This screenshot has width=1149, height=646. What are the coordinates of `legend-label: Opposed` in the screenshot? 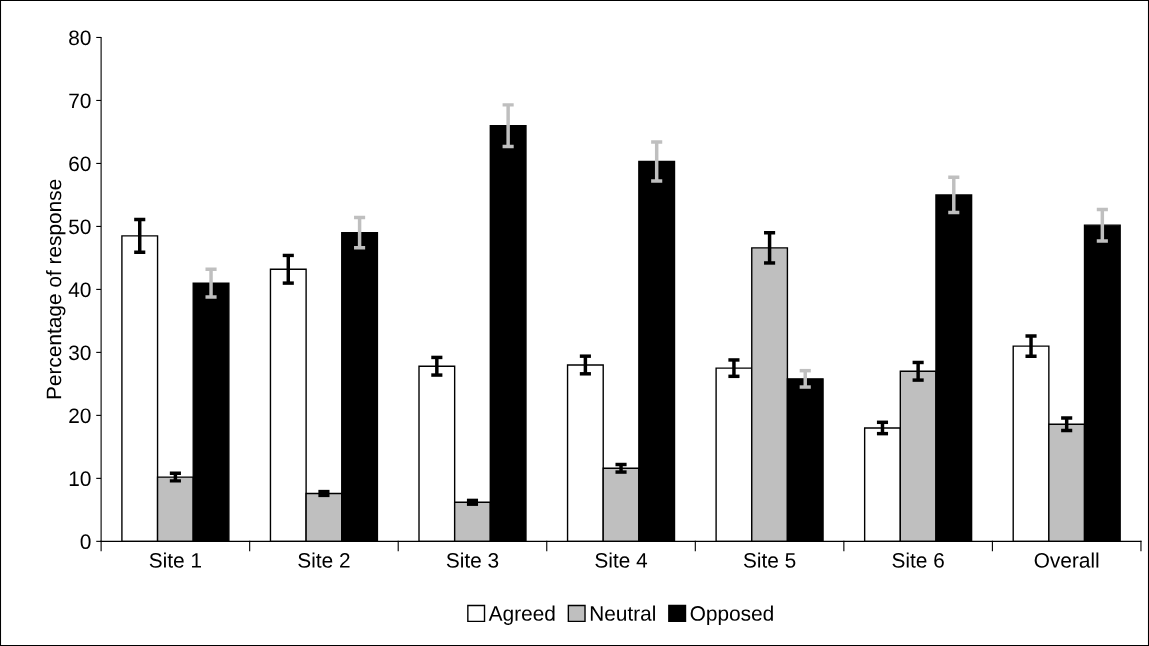 It's located at (731, 615).